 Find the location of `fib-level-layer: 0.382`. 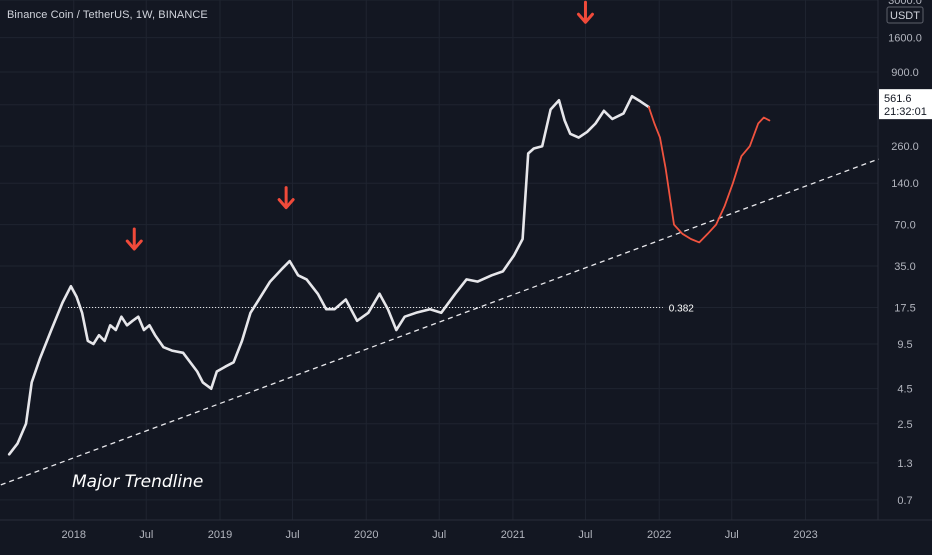

fib-level-layer: 0.382 is located at coordinates (381, 308).